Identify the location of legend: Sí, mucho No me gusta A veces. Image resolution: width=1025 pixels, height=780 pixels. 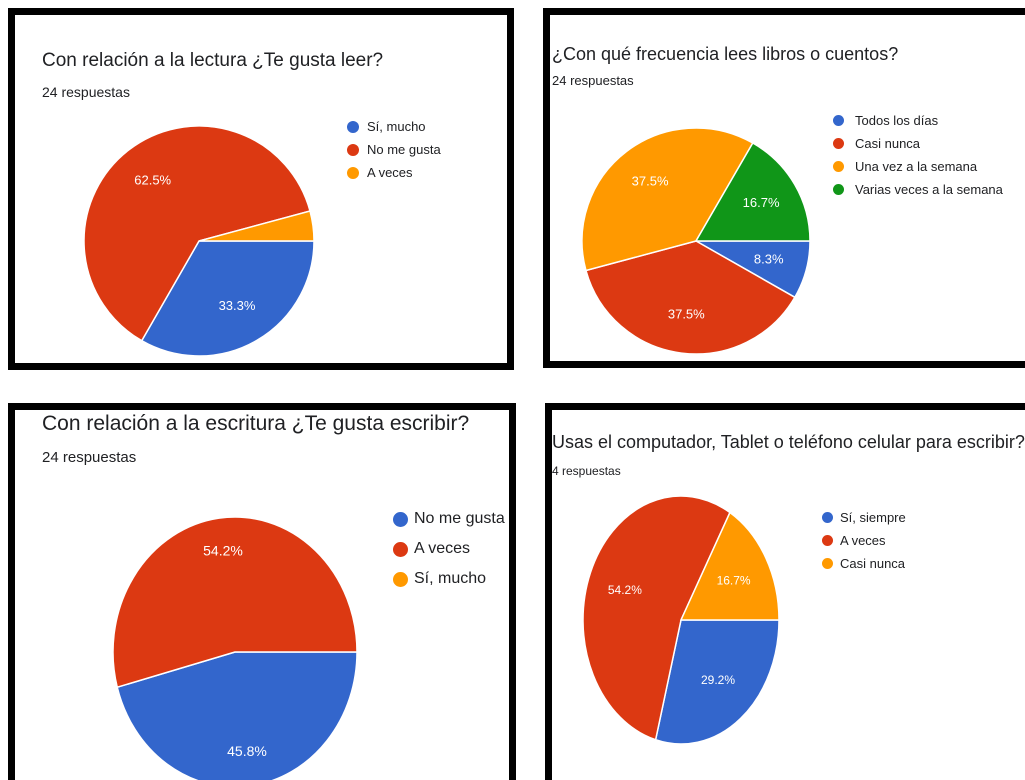
(394, 149).